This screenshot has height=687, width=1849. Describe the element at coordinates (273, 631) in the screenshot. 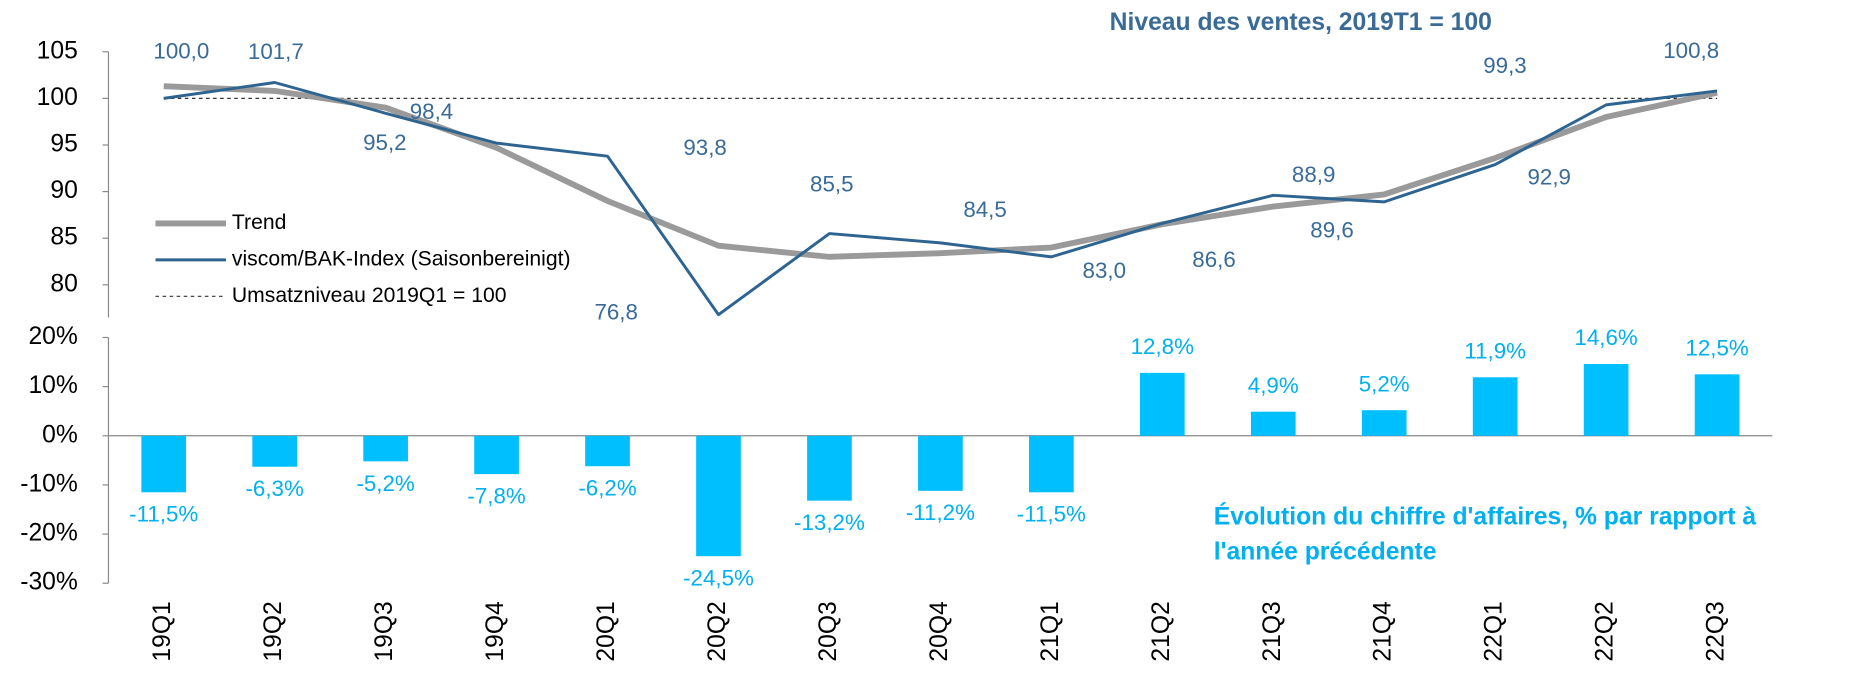

I see `x-tick-label: 19Q2` at that location.